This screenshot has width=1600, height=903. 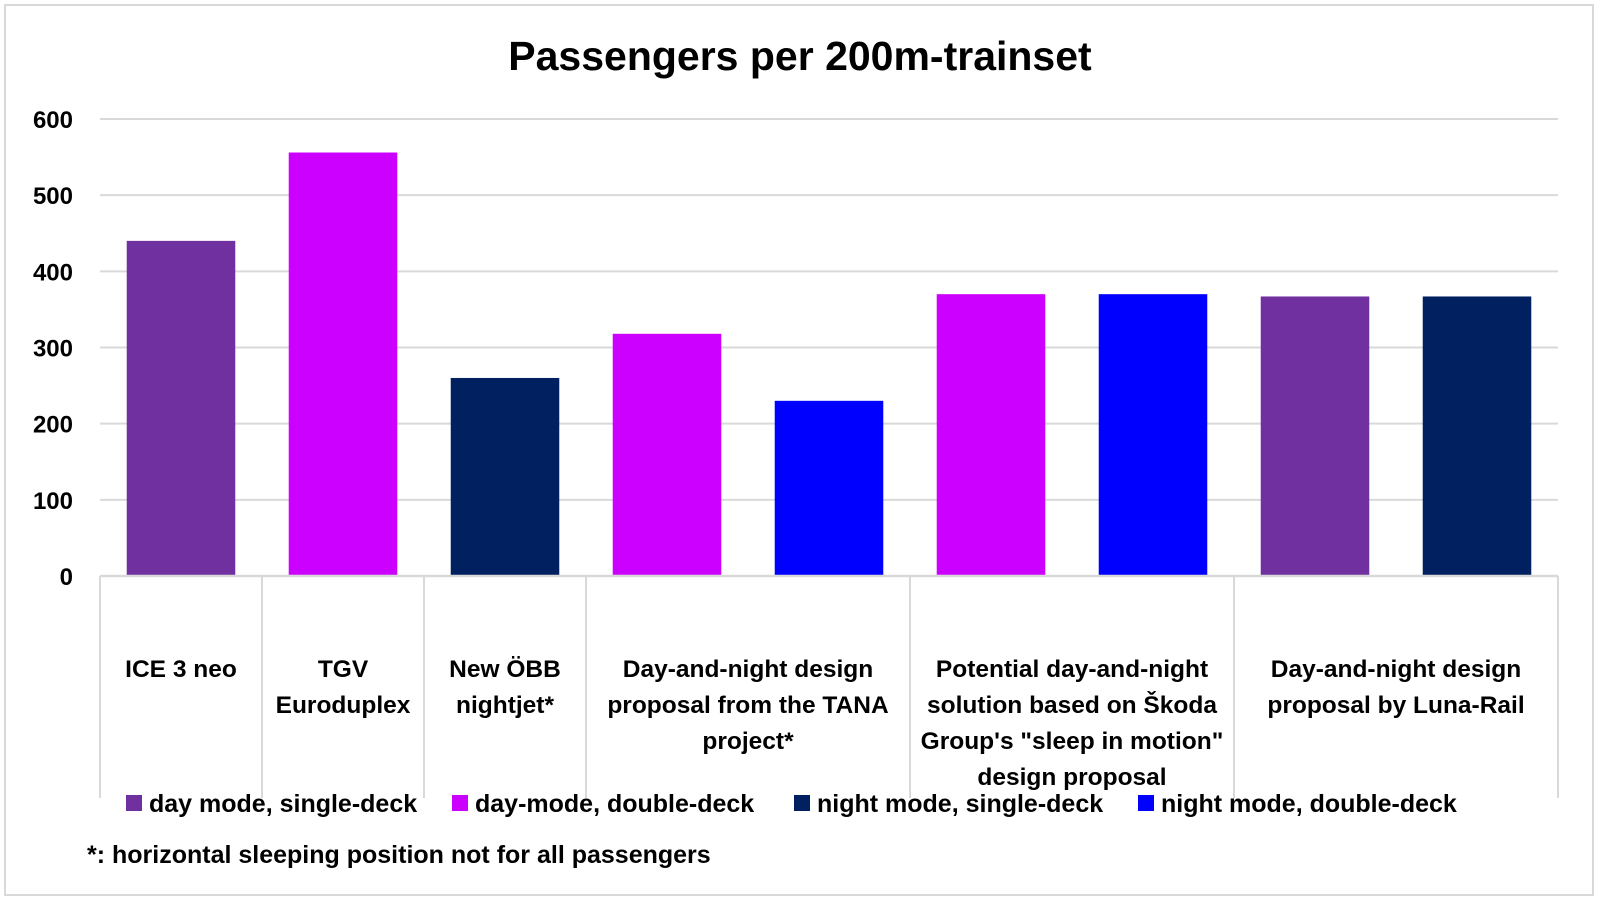 I want to click on category-label-line: ICE 3 neo, so click(x=181, y=669).